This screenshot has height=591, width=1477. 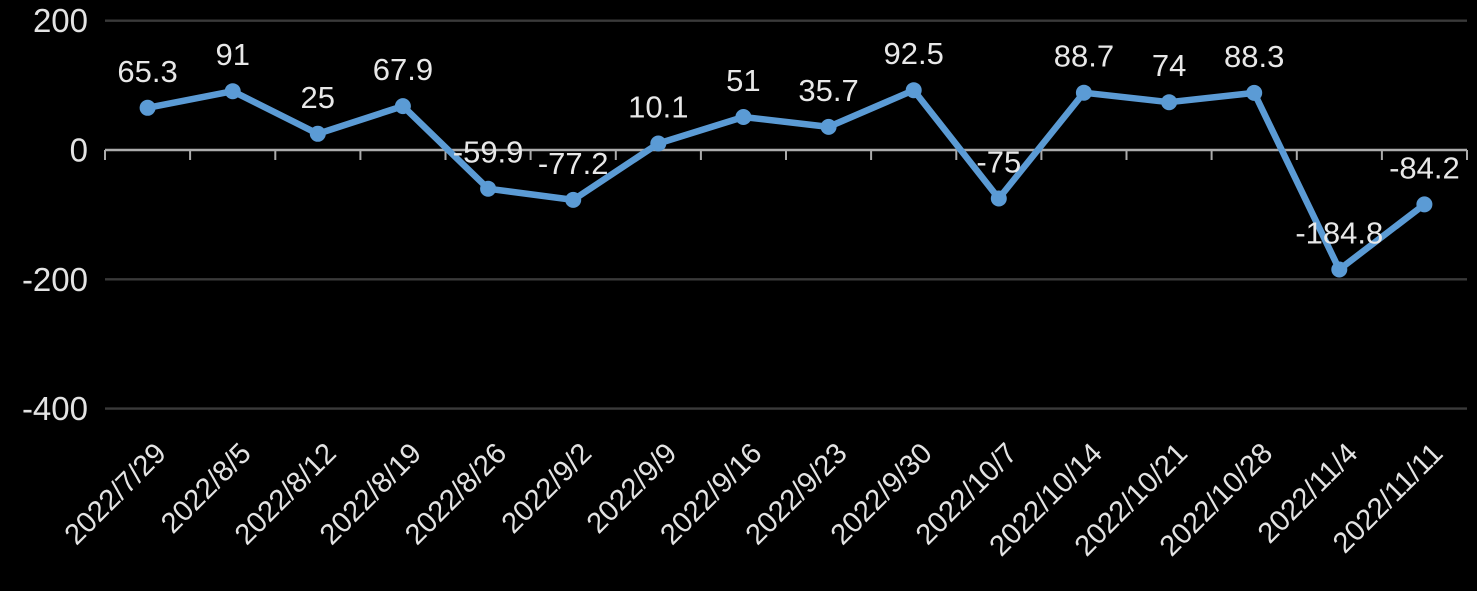 What do you see at coordinates (232, 54) in the screenshot?
I see `data-label: 91` at bounding box center [232, 54].